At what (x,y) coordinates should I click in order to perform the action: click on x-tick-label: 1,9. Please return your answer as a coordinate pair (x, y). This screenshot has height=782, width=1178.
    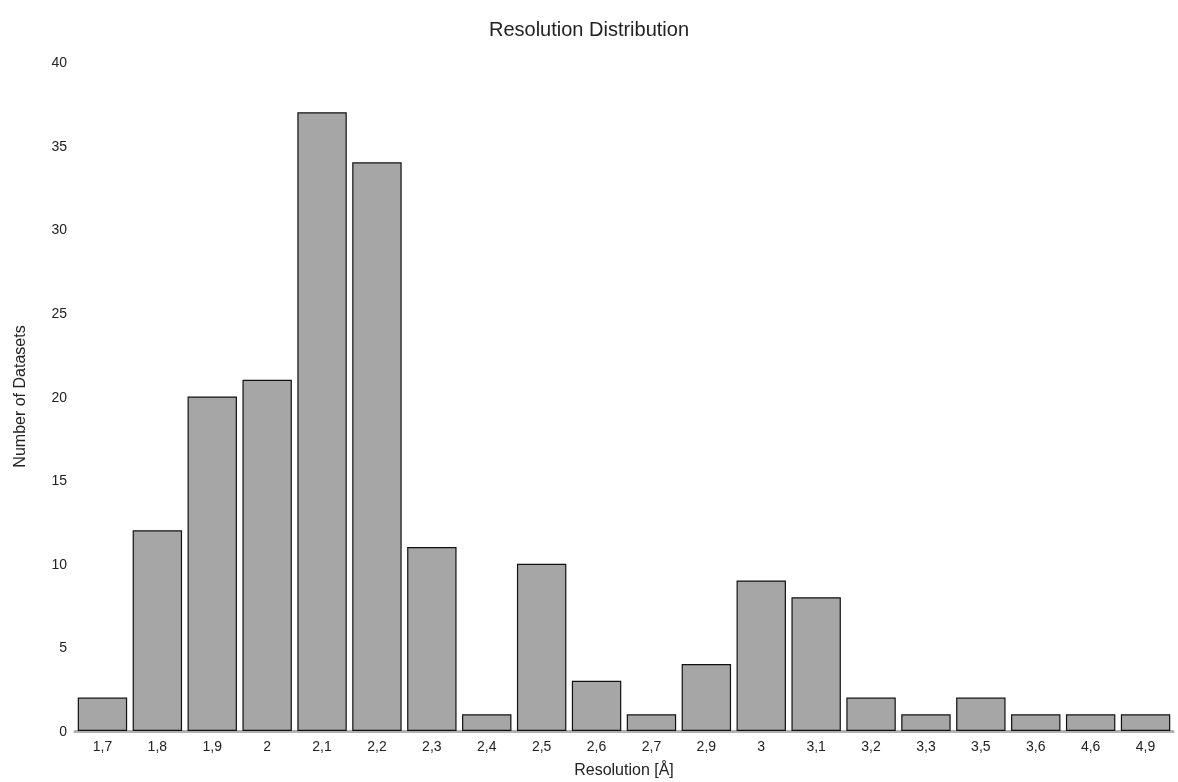
    Looking at the image, I should click on (212, 746).